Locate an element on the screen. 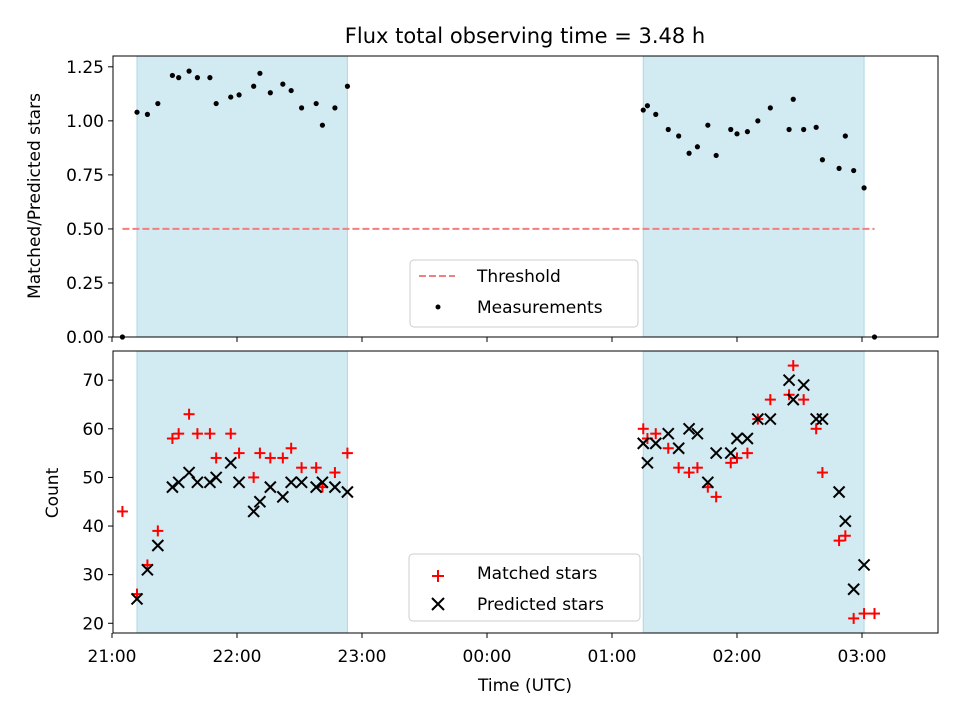 This screenshot has width=960, height=724. bottom-legend: Matched stars Predicted stars is located at coordinates (524, 587).